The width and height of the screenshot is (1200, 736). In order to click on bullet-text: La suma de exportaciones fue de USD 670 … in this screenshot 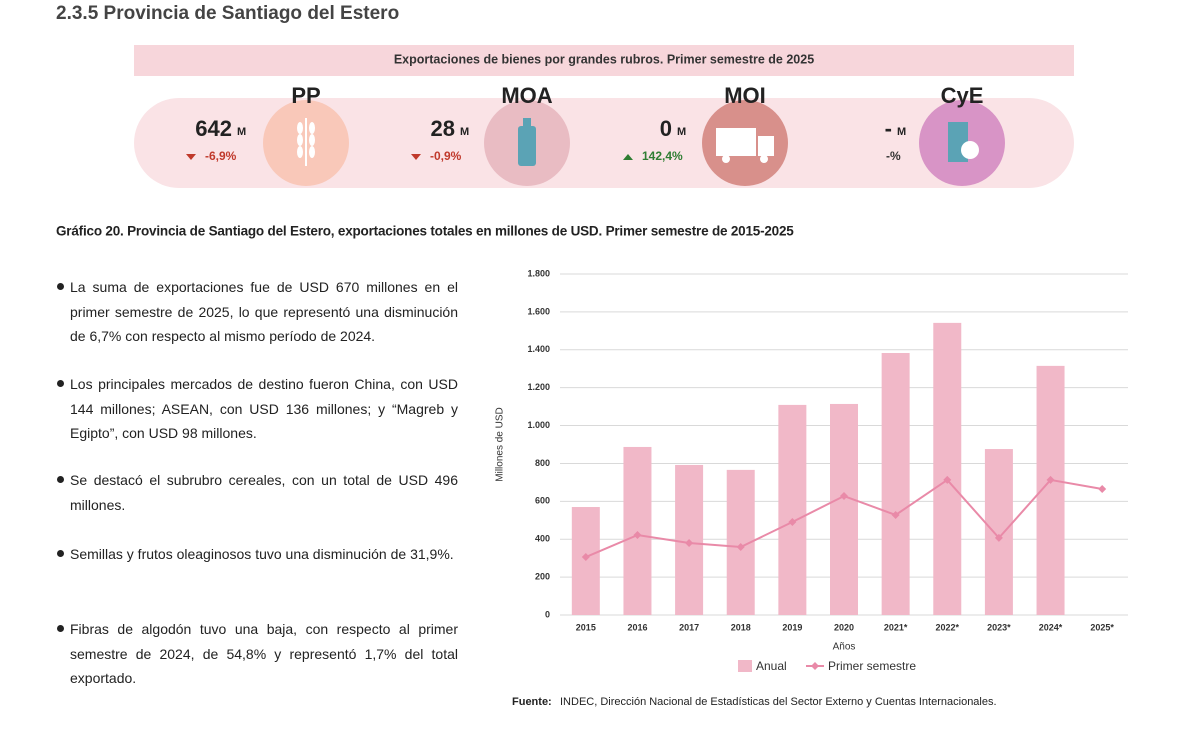, I will do `click(264, 311)`.